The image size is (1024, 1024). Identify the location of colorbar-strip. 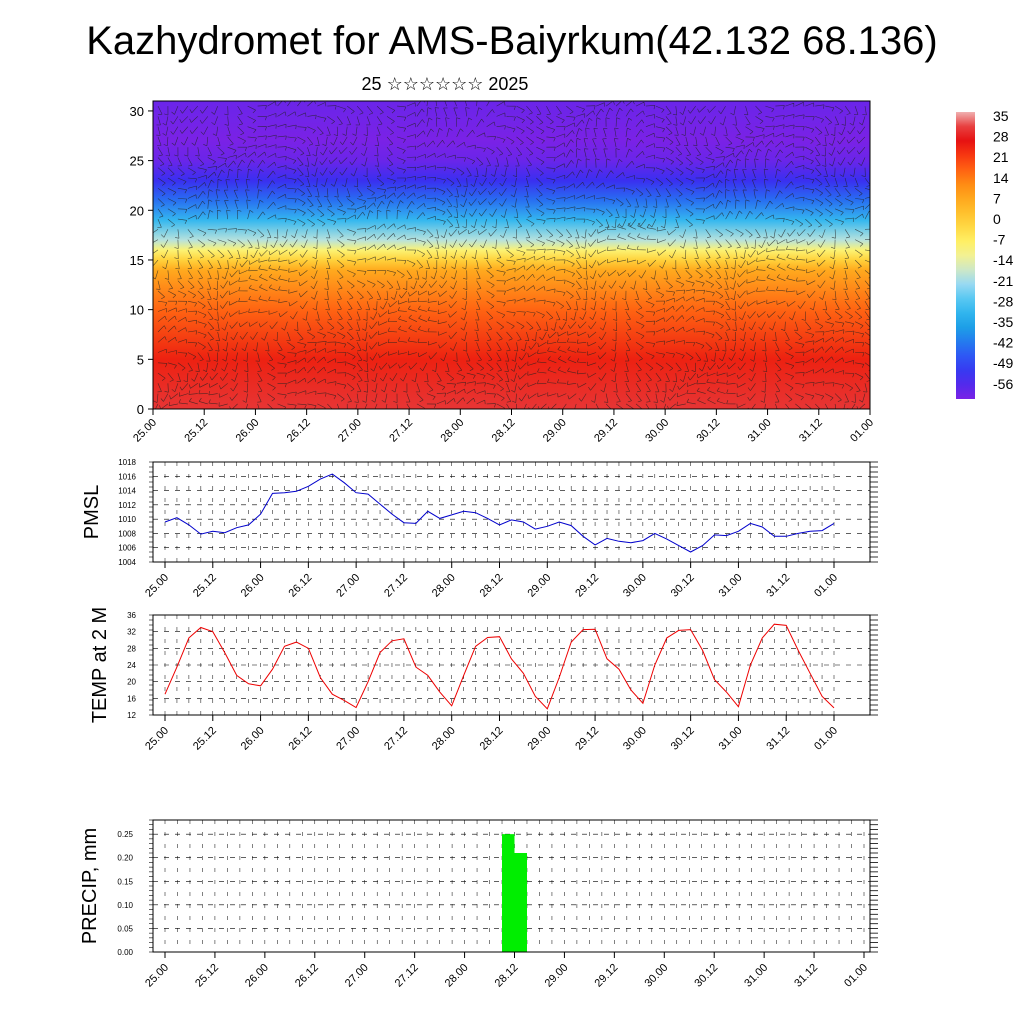
(965, 255).